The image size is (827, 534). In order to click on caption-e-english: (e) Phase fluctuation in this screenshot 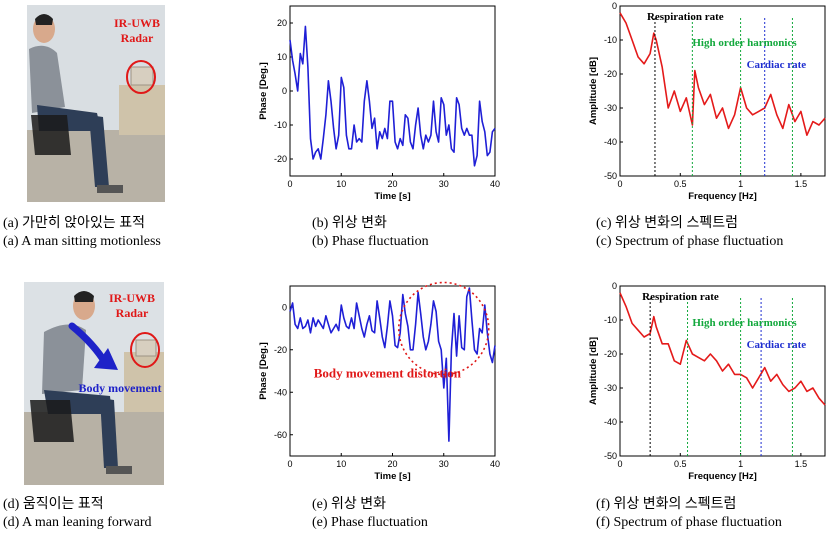, I will do `click(370, 522)`.